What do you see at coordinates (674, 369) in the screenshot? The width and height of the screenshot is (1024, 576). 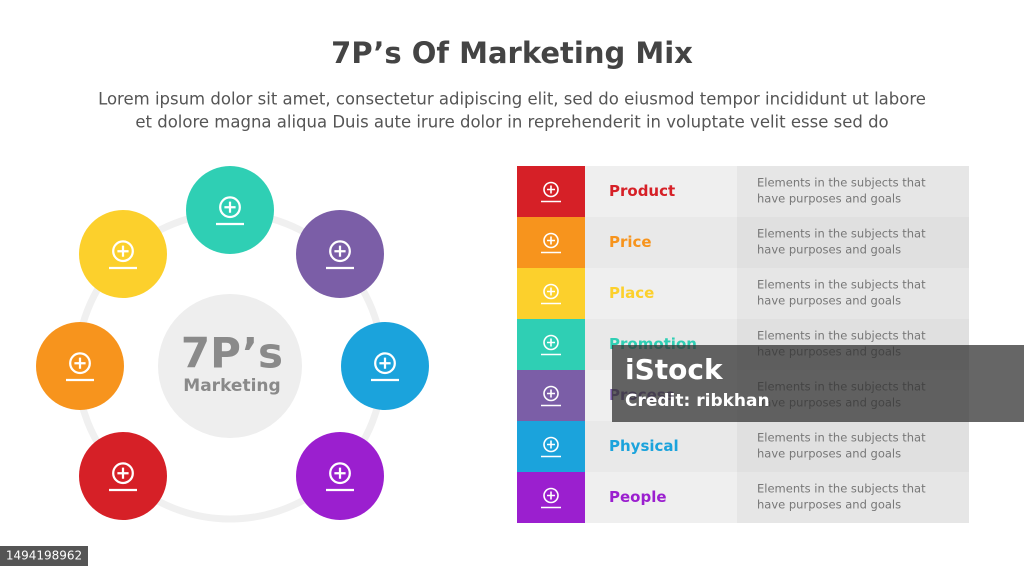 I see `watermark-brand: iStock` at bounding box center [674, 369].